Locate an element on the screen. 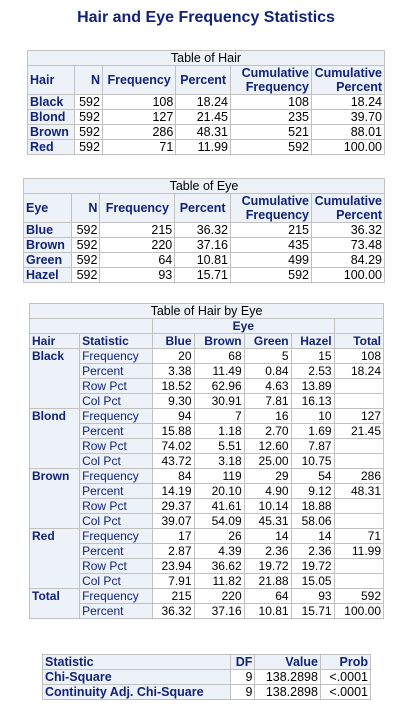 This screenshot has height=714, width=420. eye-table-row: Hazel 592 93 15.71 592 100.00 is located at coordinates (203, 275).